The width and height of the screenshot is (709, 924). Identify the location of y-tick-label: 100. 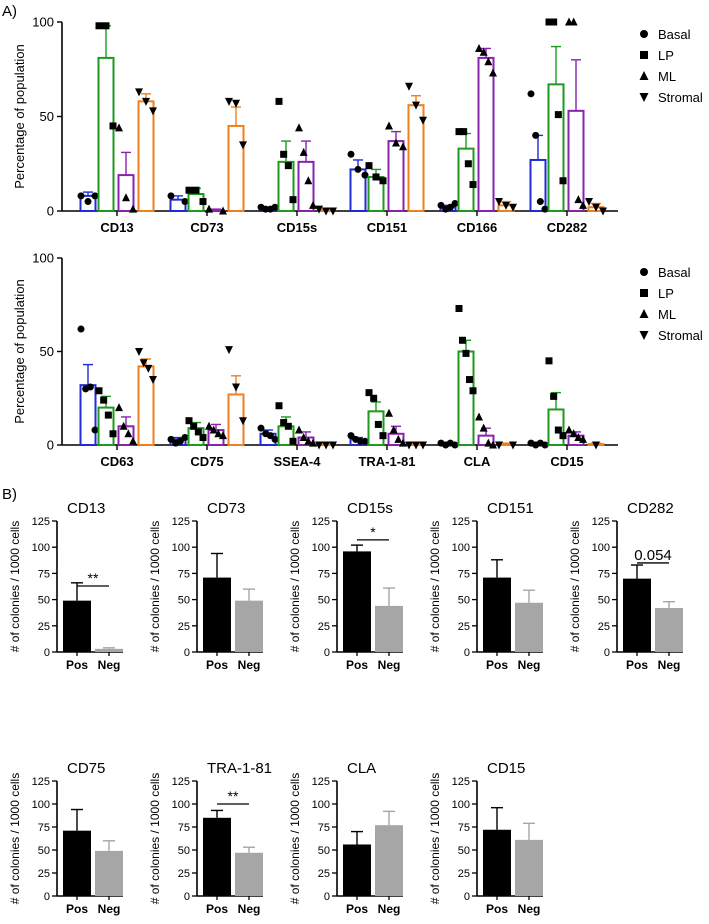
(43, 22).